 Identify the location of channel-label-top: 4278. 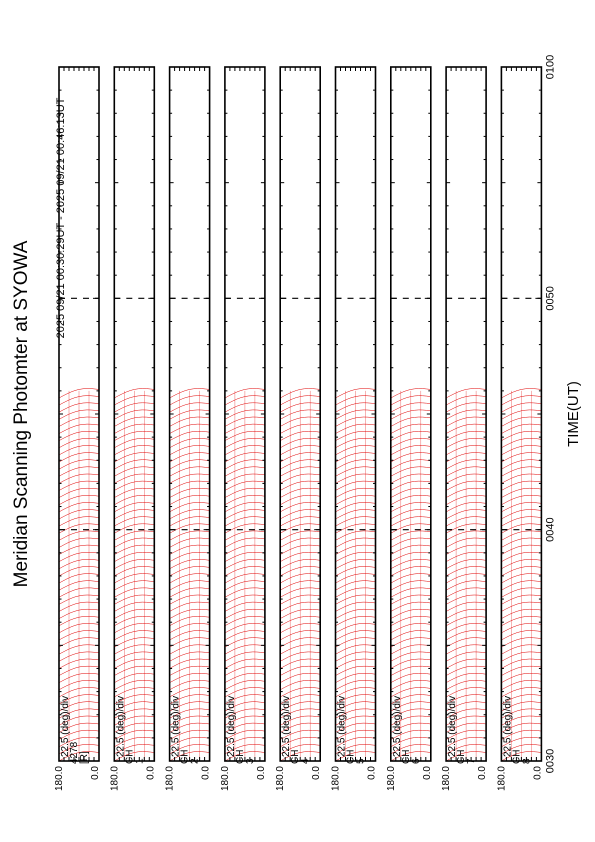
(74, 752).